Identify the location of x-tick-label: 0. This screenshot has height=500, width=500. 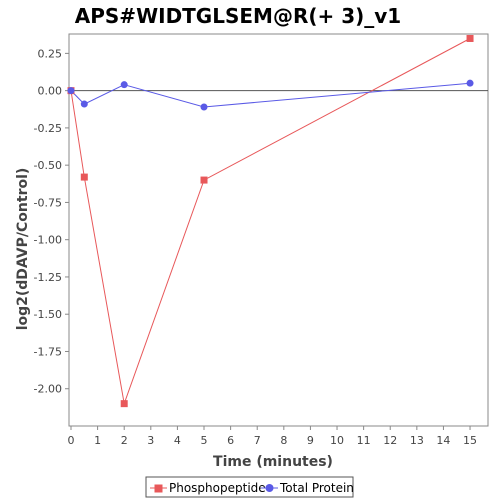
(71, 440).